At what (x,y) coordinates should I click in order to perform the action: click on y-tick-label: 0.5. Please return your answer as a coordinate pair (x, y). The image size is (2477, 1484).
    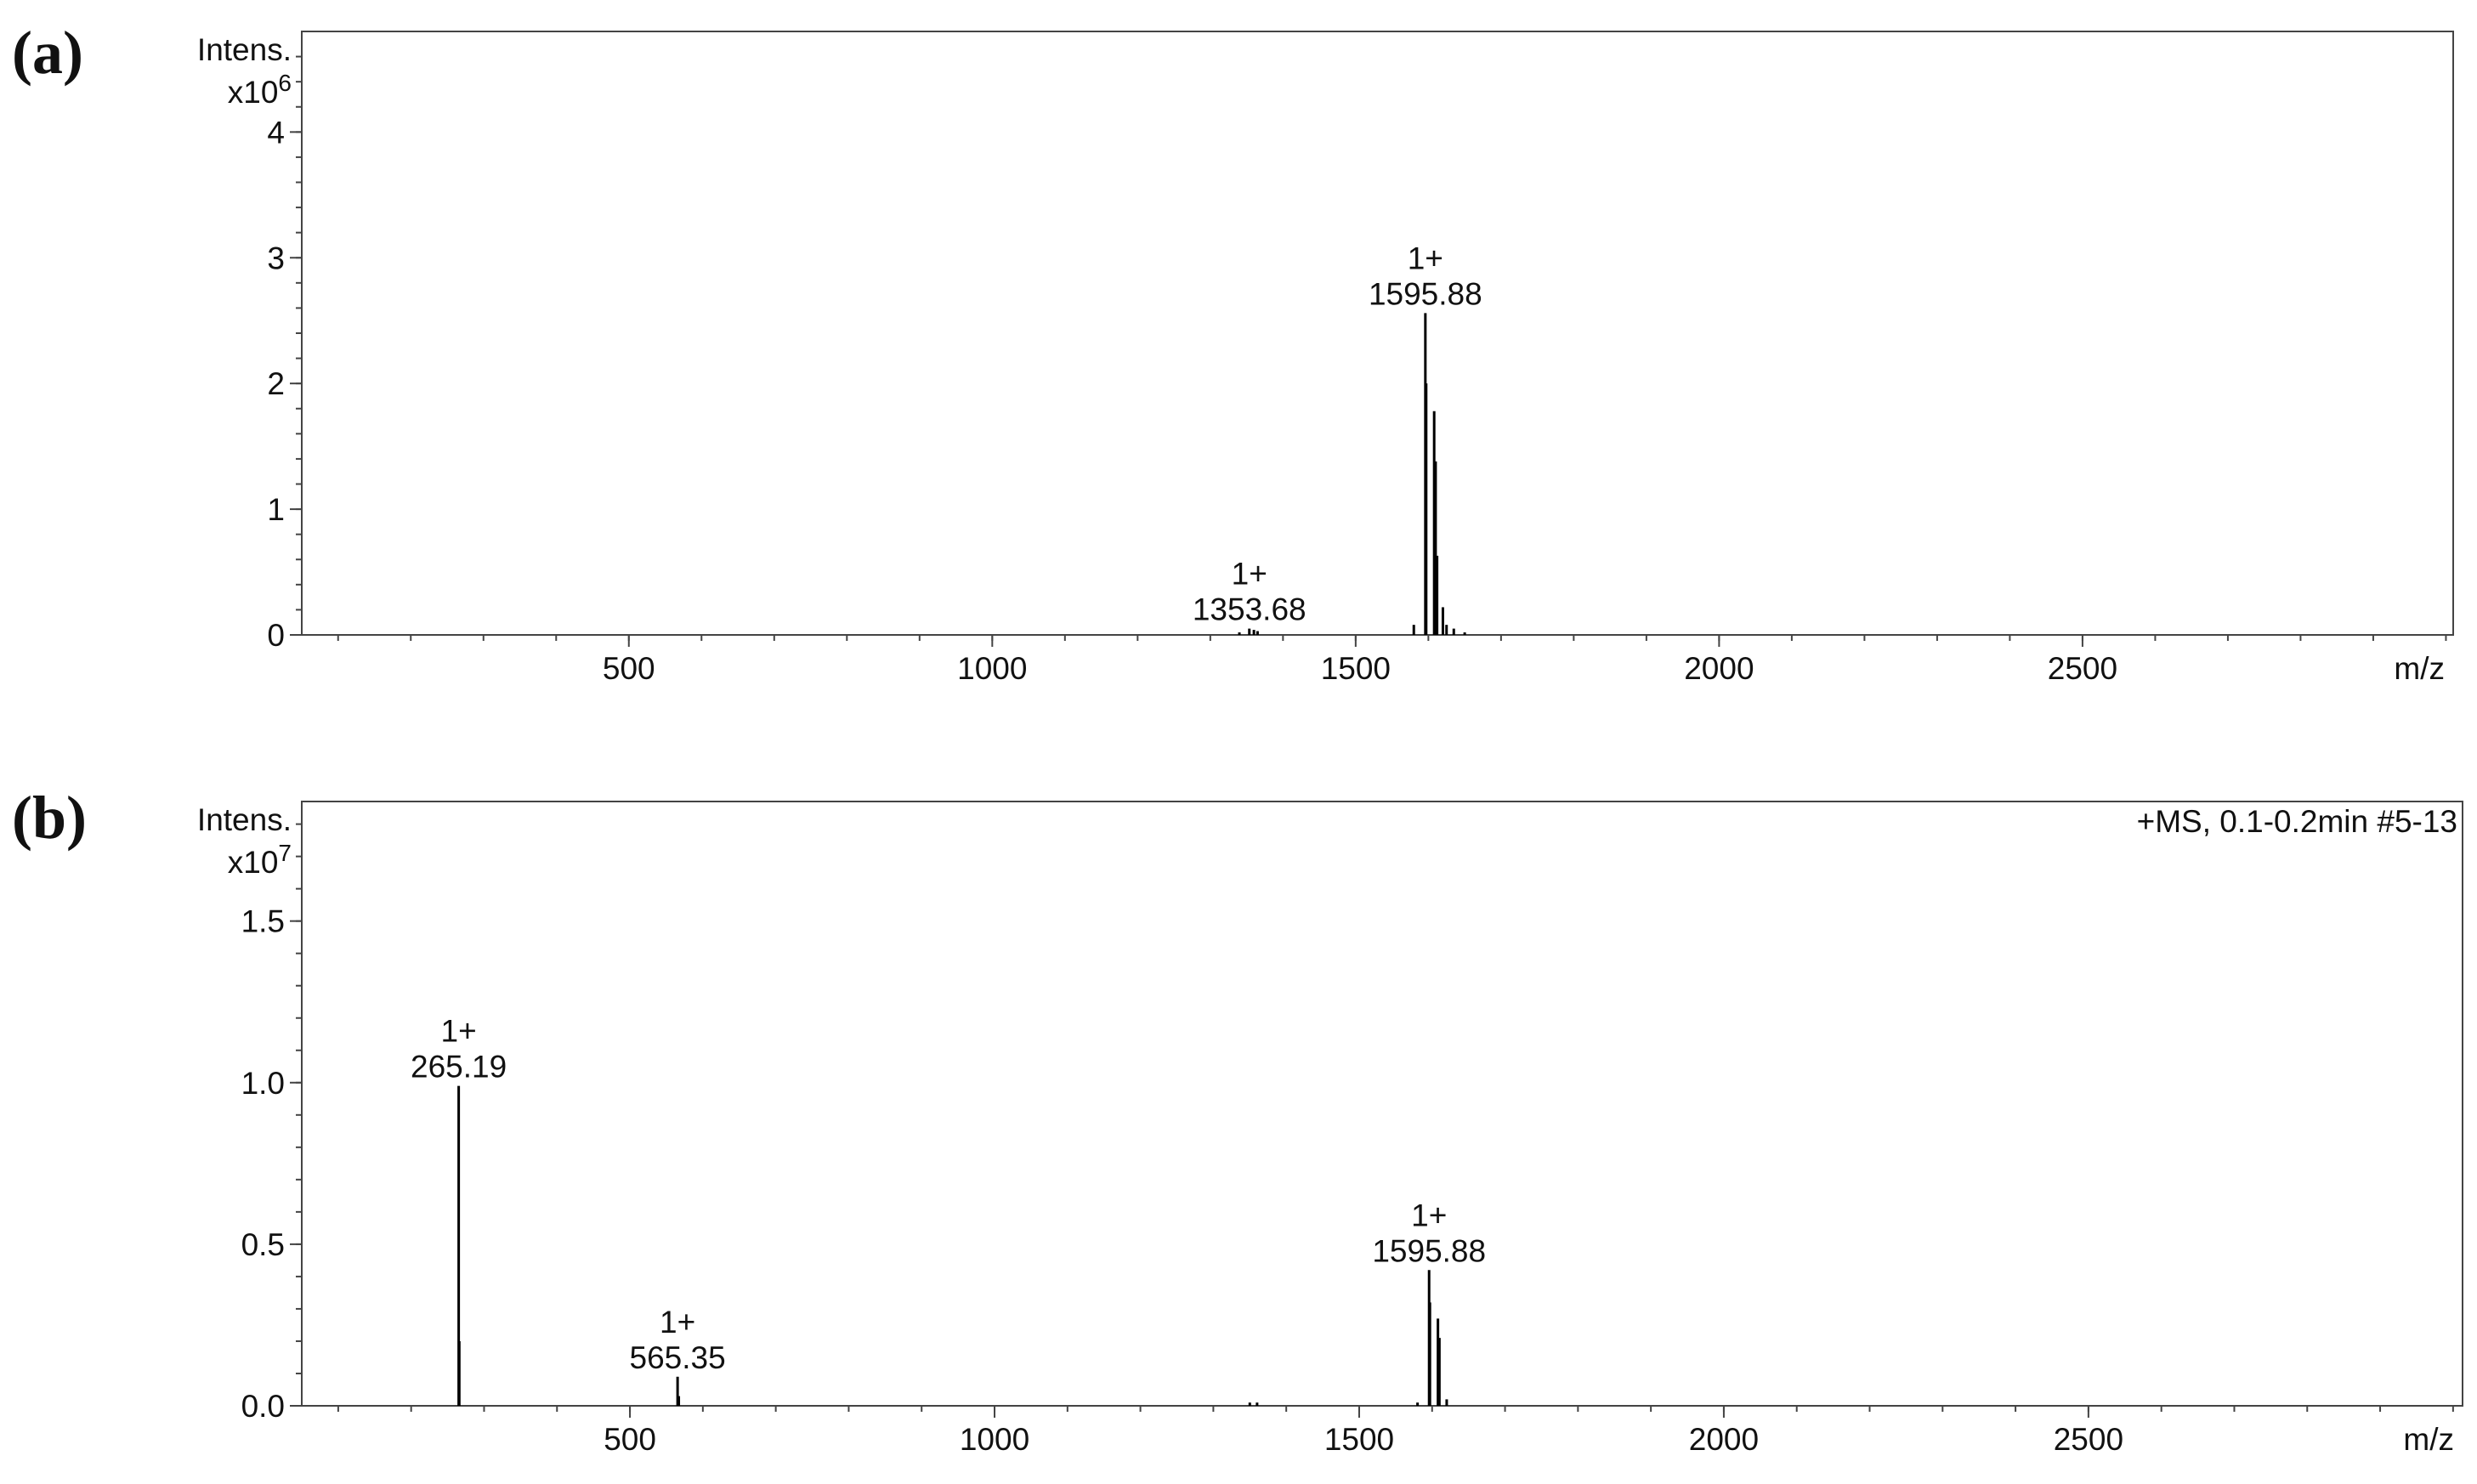
    Looking at the image, I should click on (263, 1244).